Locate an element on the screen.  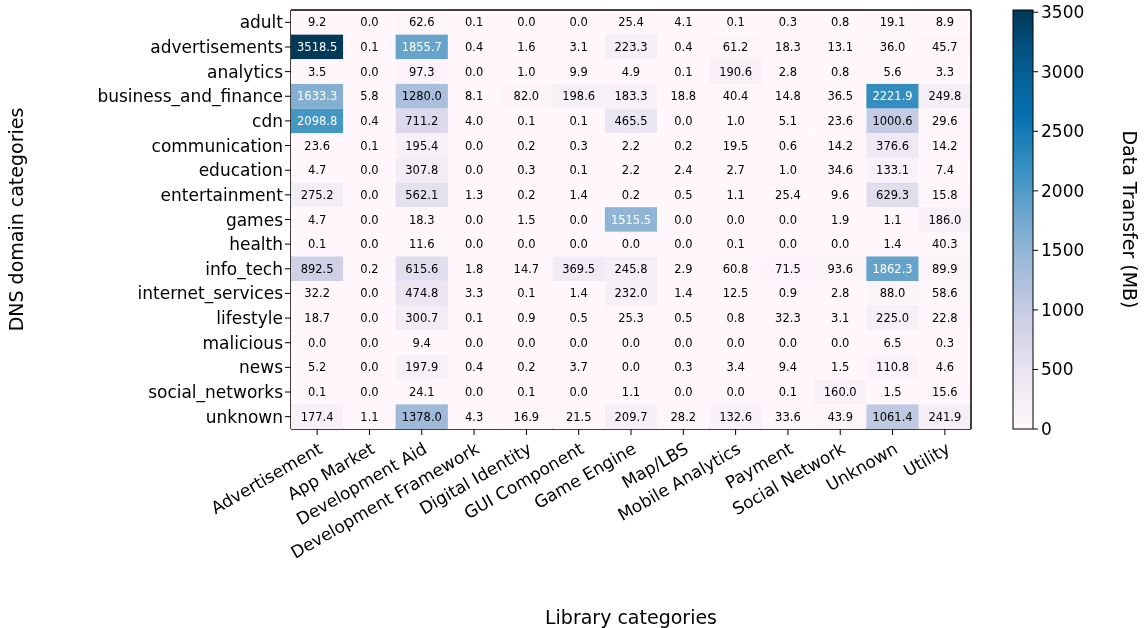
data-label: 1.3 is located at coordinates (474, 194).